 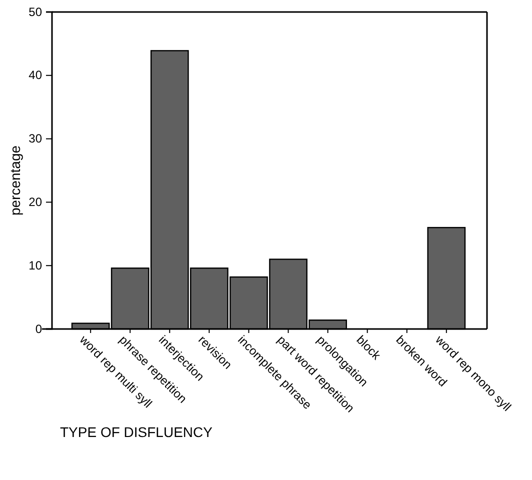 What do you see at coordinates (35, 139) in the screenshot?
I see `y-tick-label: 30` at bounding box center [35, 139].